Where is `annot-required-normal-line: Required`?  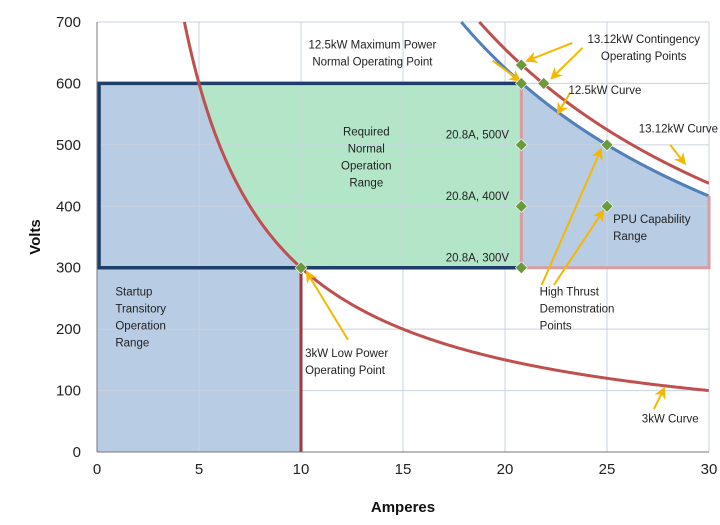
annot-required-normal-line: Required is located at coordinates (366, 133).